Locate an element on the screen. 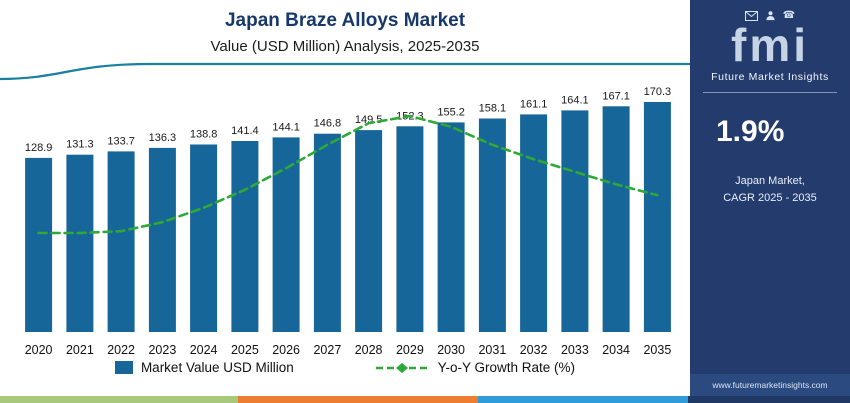 The image size is (850, 403). bar-value-label: 161.1 is located at coordinates (534, 104).